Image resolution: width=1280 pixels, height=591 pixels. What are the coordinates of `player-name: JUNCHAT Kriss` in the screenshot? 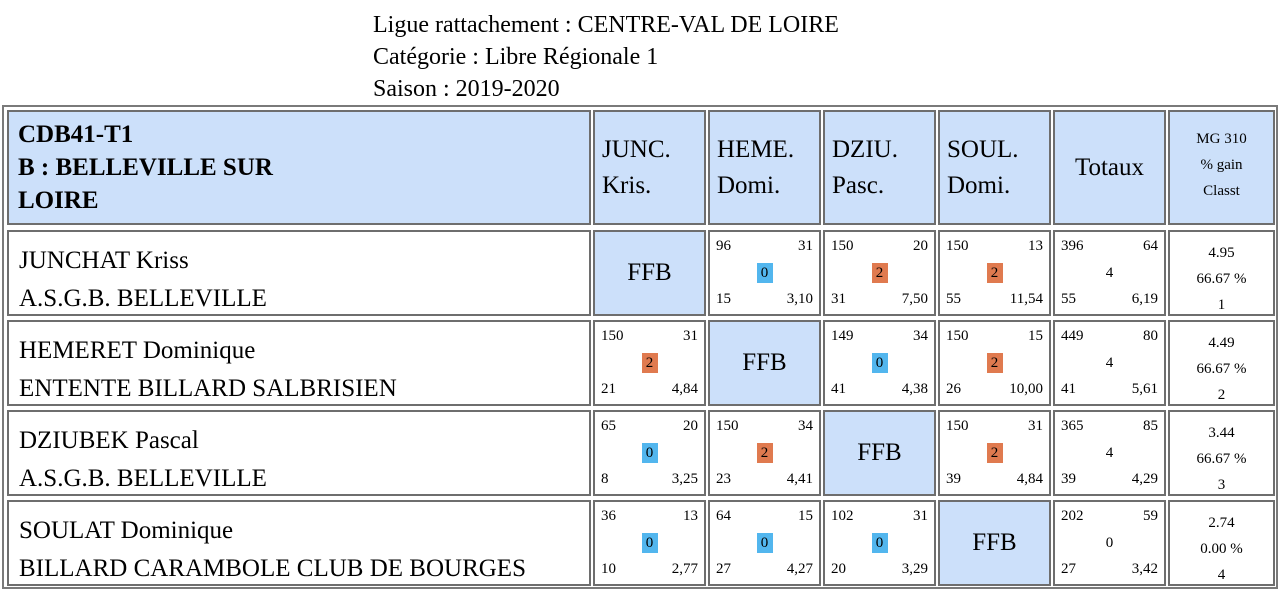 It's located at (104, 260).